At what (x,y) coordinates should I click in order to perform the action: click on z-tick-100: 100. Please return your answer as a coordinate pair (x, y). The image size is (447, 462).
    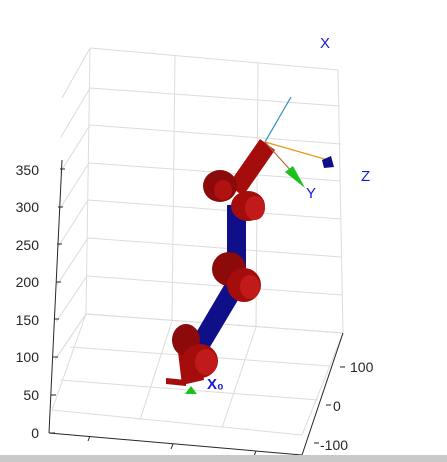
    Looking at the image, I should click on (28, 357).